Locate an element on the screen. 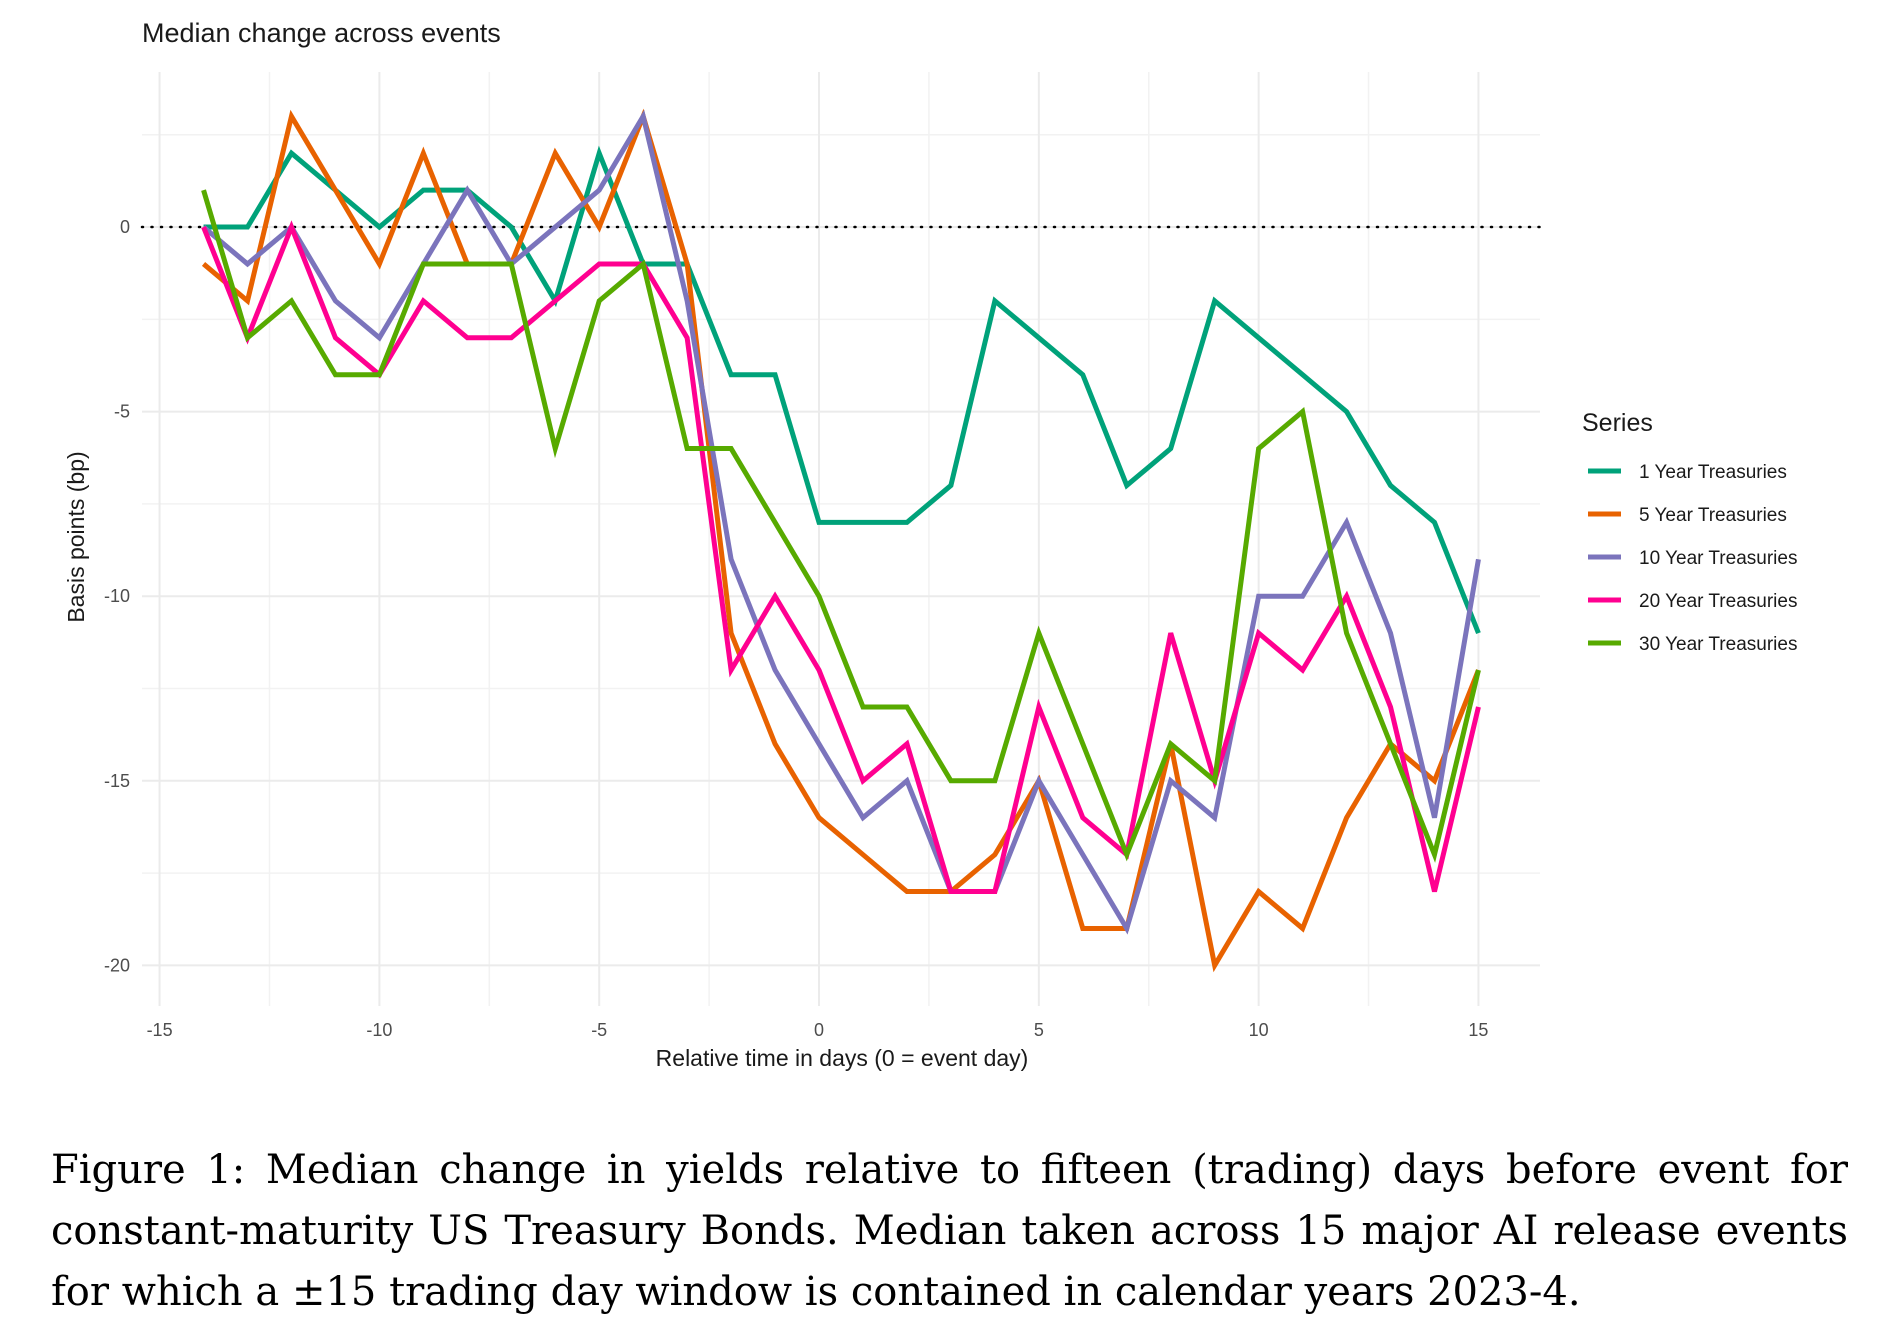 The width and height of the screenshot is (1884, 1340). y-tick-label: -20 is located at coordinates (117, 965).